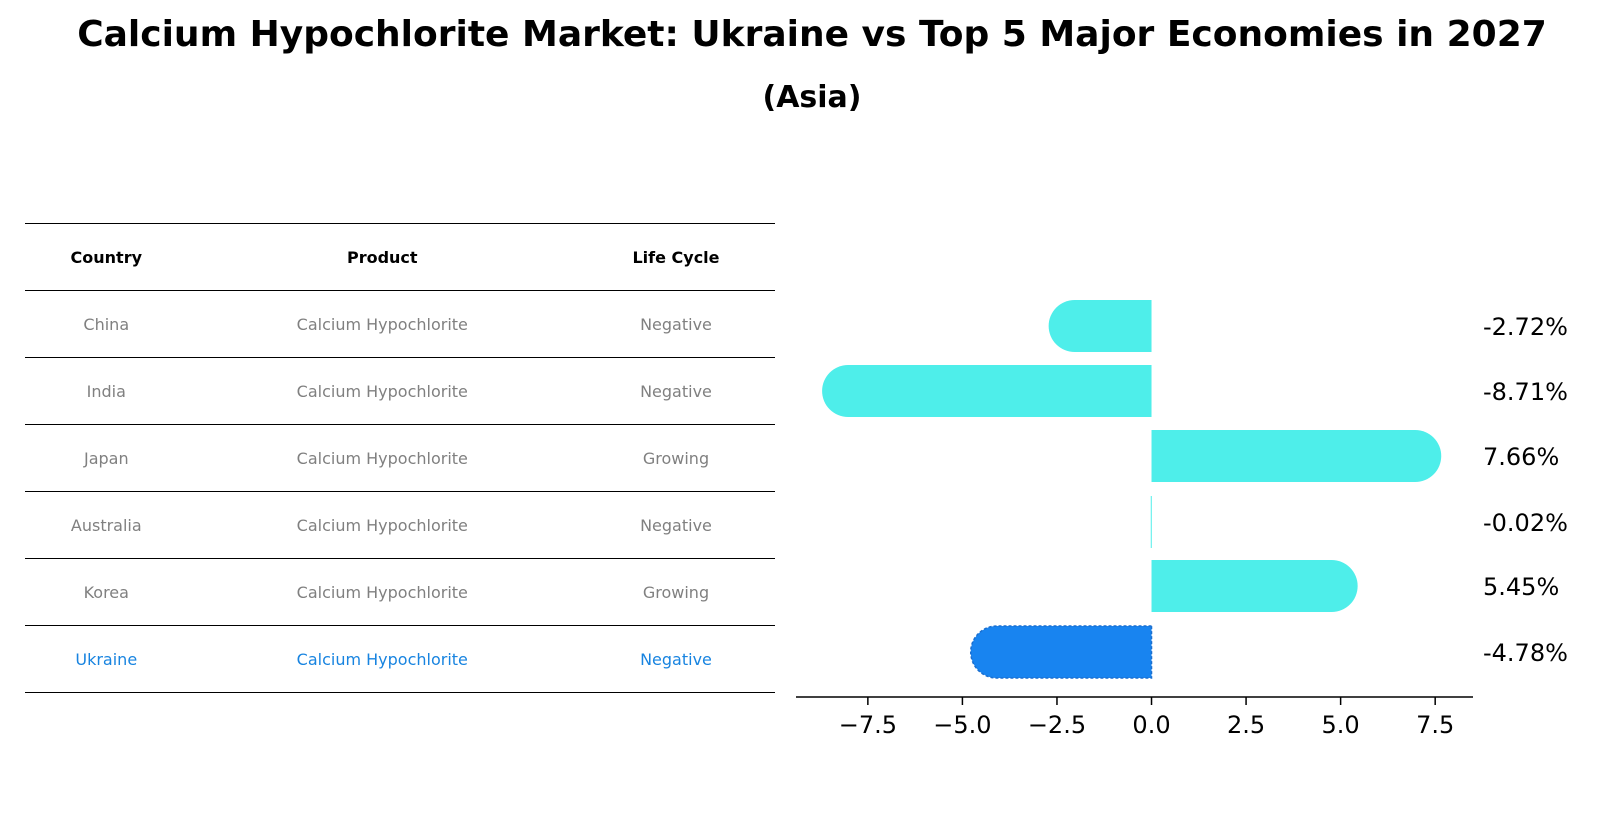 The width and height of the screenshot is (1624, 823). Describe the element at coordinates (1341, 725) in the screenshot. I see `x-tick-label: 5.0` at that location.